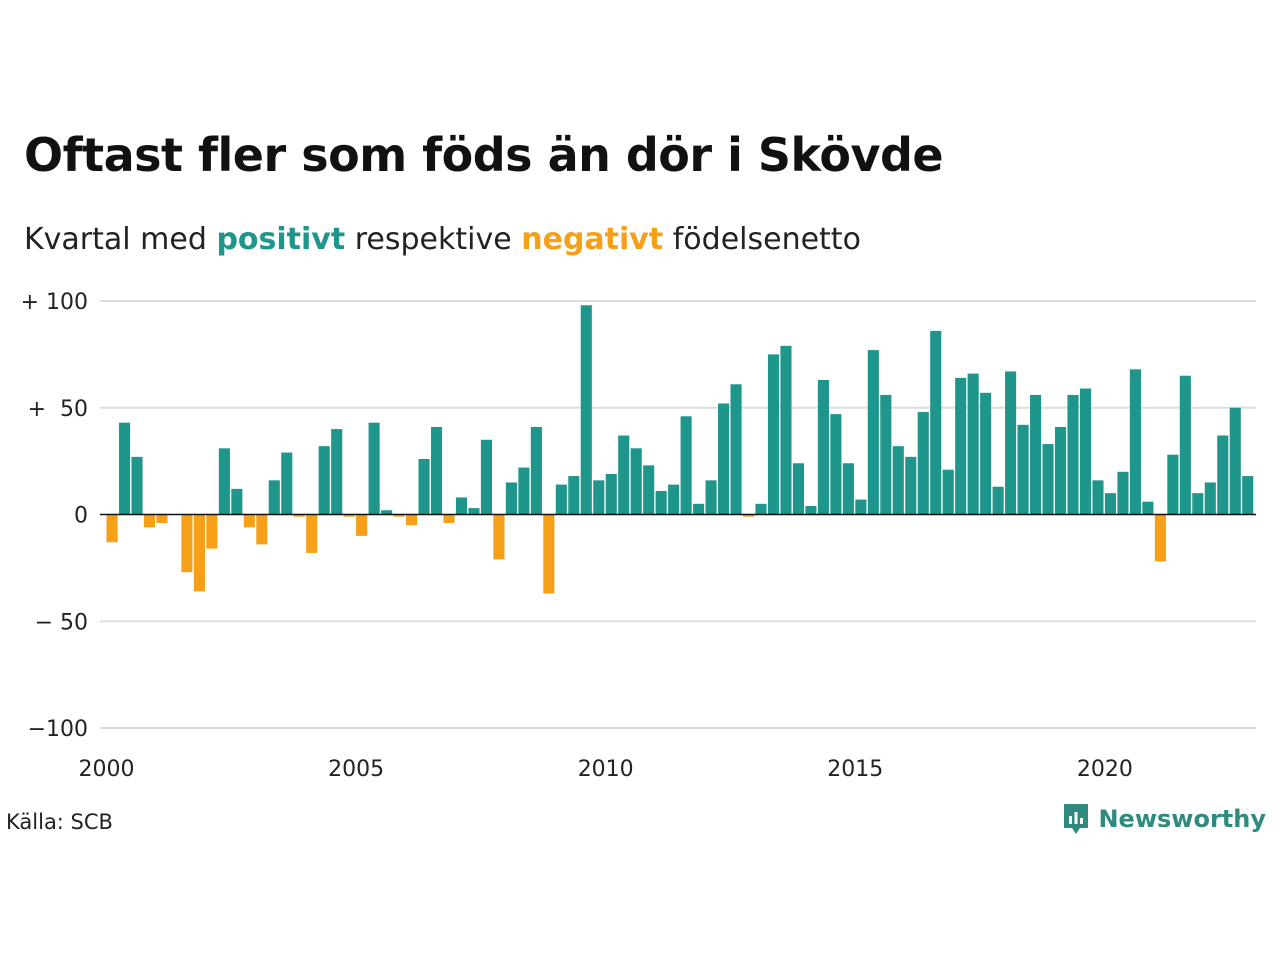 This screenshot has height=960, width=1280. What do you see at coordinates (766, 239) in the screenshot?
I see `subtitle-text-end: födelsenetto` at bounding box center [766, 239].